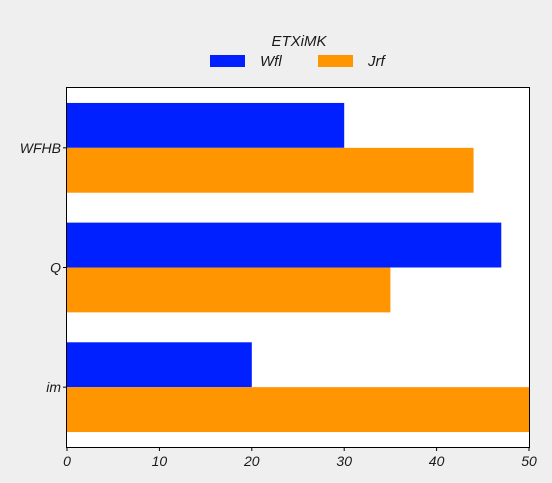  I want to click on legend-title: ETXiMK, so click(299, 41).